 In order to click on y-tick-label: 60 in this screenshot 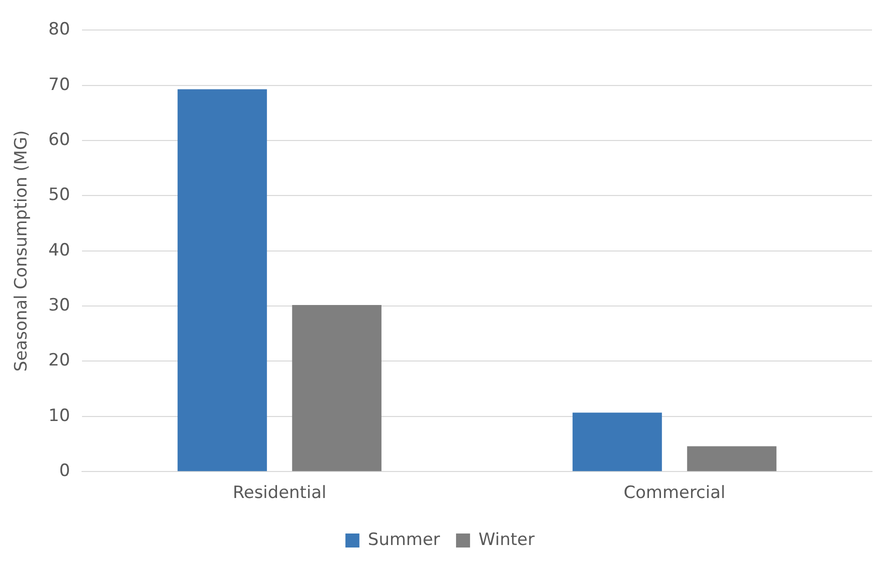, I will do `click(59, 140)`.